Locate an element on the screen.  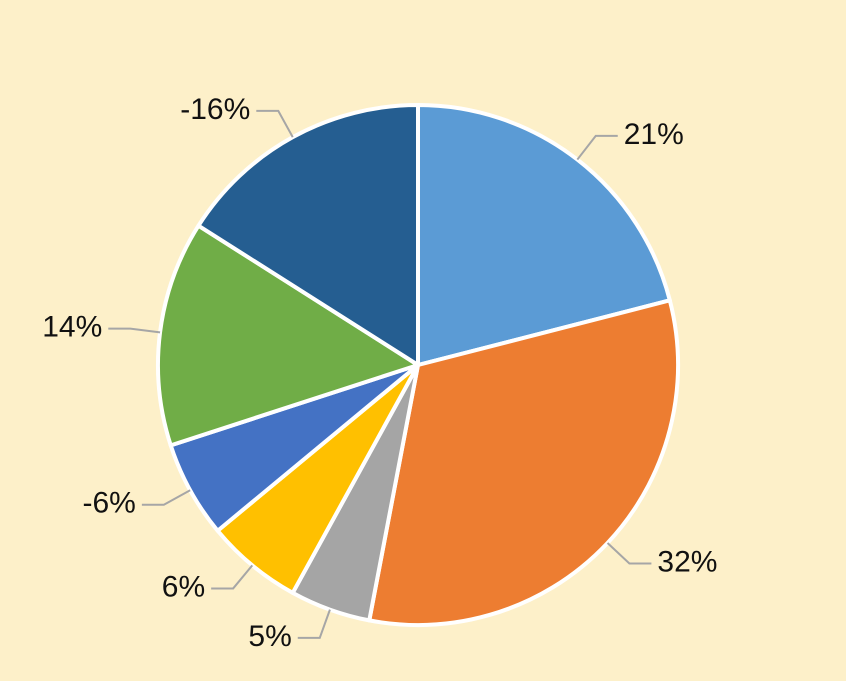
data-label: 5% is located at coordinates (269, 636).